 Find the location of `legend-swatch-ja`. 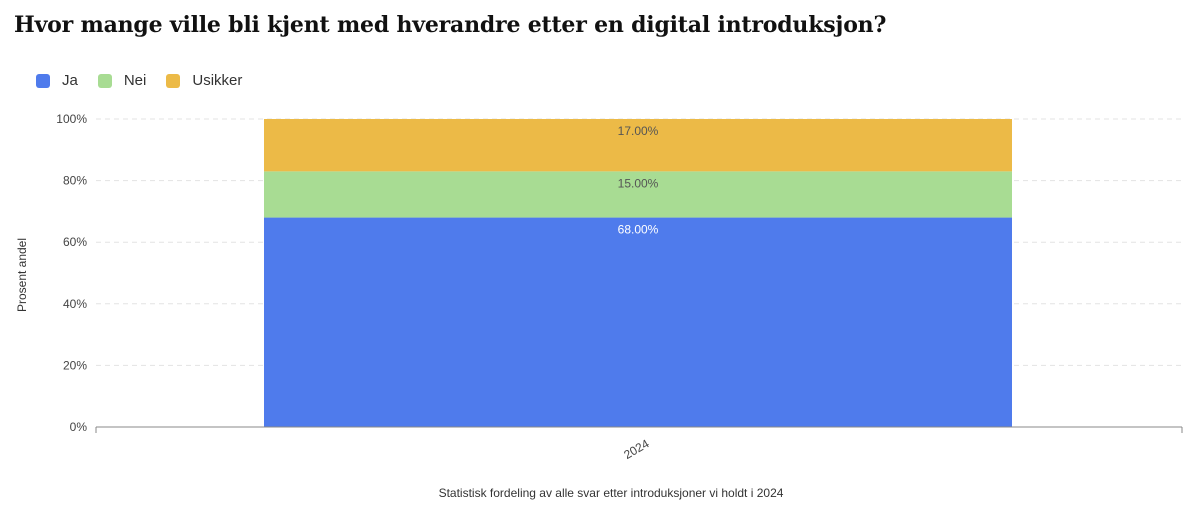

legend-swatch-ja is located at coordinates (43, 80).